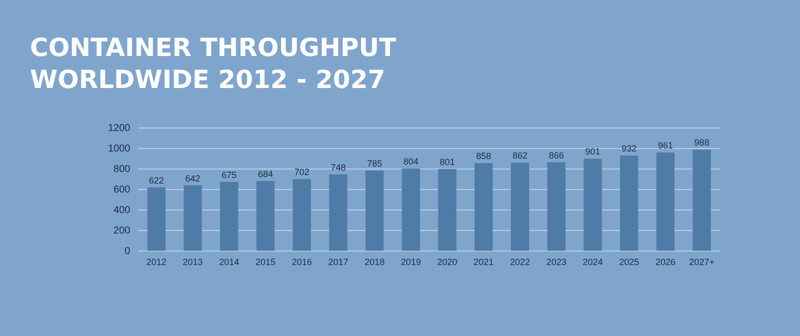 The width and height of the screenshot is (800, 336). I want to click on data-label: 988, so click(702, 143).